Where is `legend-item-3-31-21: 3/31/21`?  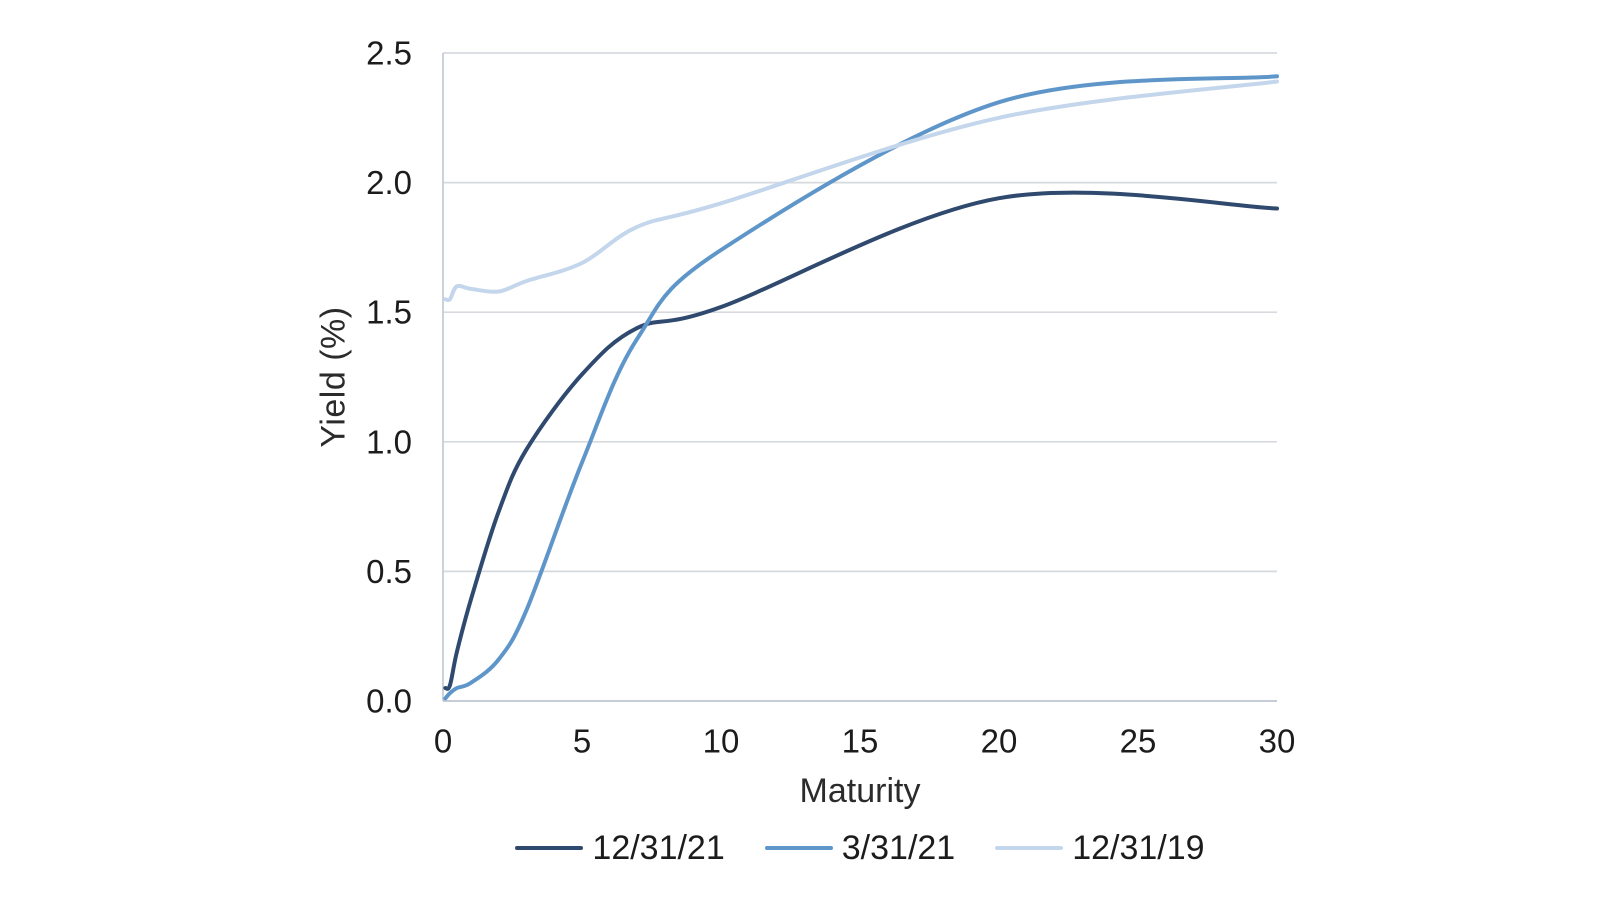
legend-item-3-31-21: 3/31/21 is located at coordinates (860, 848).